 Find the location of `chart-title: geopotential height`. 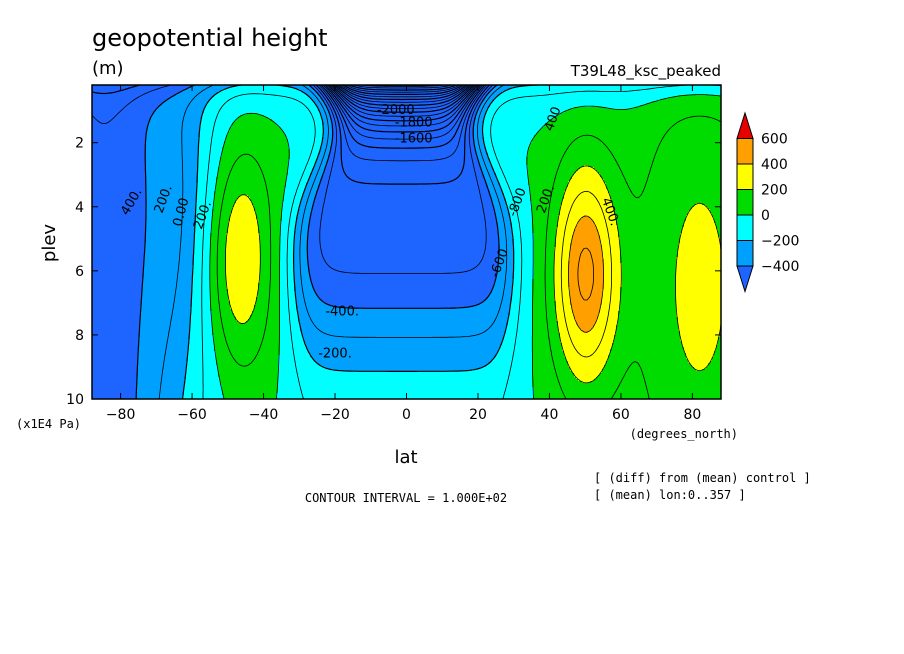

chart-title: geopotential height is located at coordinates (210, 38).